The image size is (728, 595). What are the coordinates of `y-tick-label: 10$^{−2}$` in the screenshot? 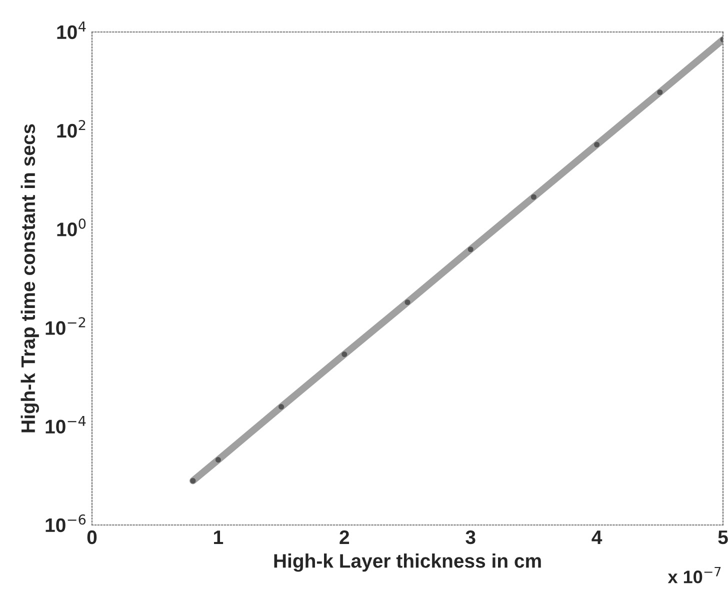 It's located at (66, 326).